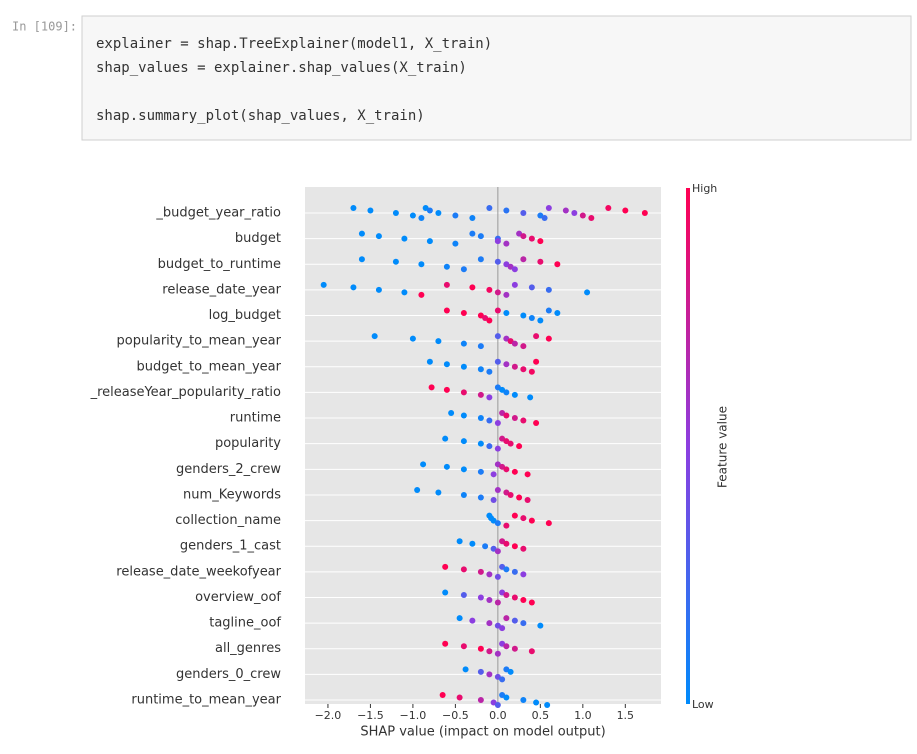  Describe the element at coordinates (245, 315) in the screenshot. I see `feature-label: log_budget` at that location.